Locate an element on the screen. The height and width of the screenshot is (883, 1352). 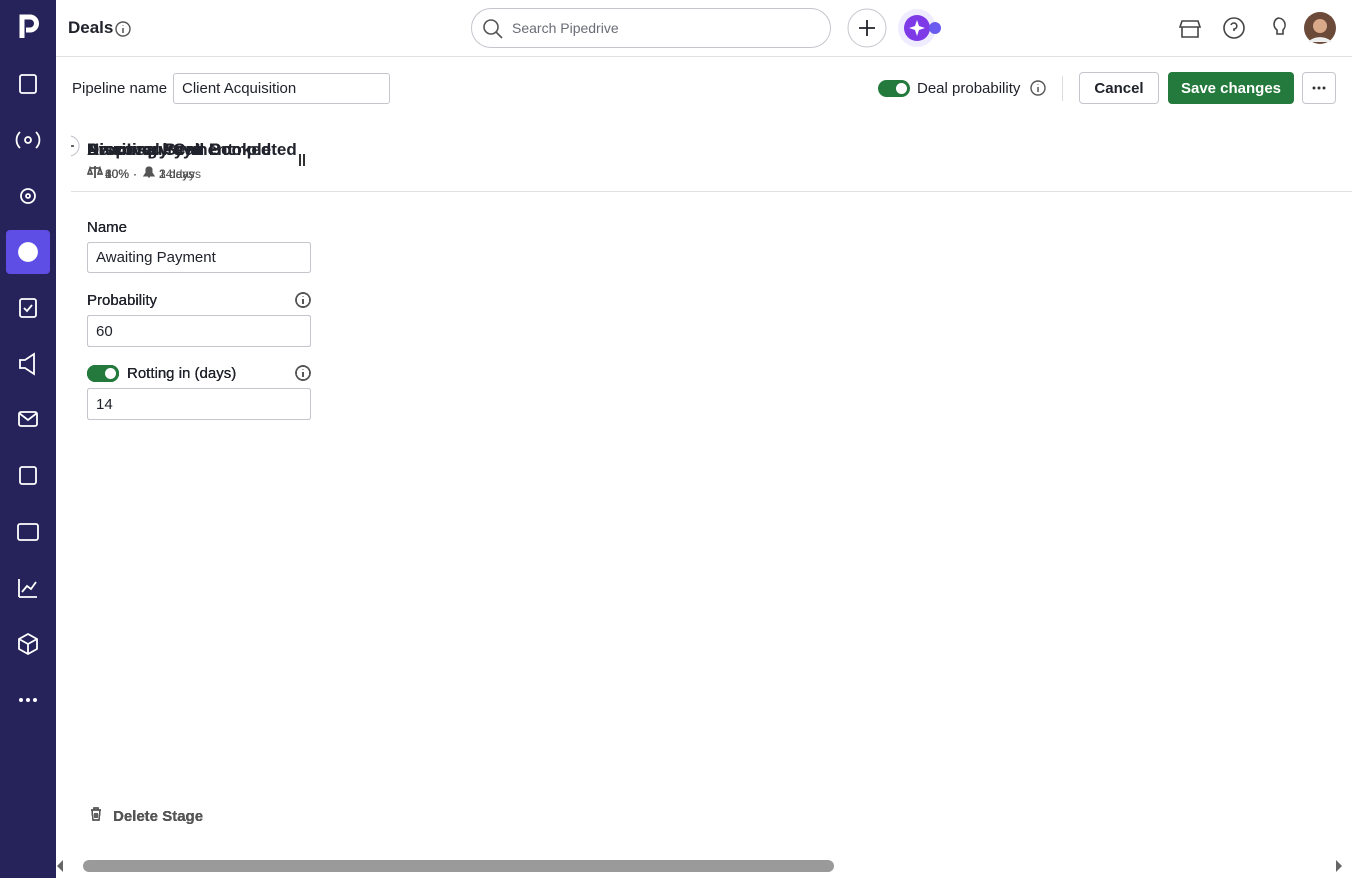
meta-rotting: 14 days is located at coordinates (180, 173).